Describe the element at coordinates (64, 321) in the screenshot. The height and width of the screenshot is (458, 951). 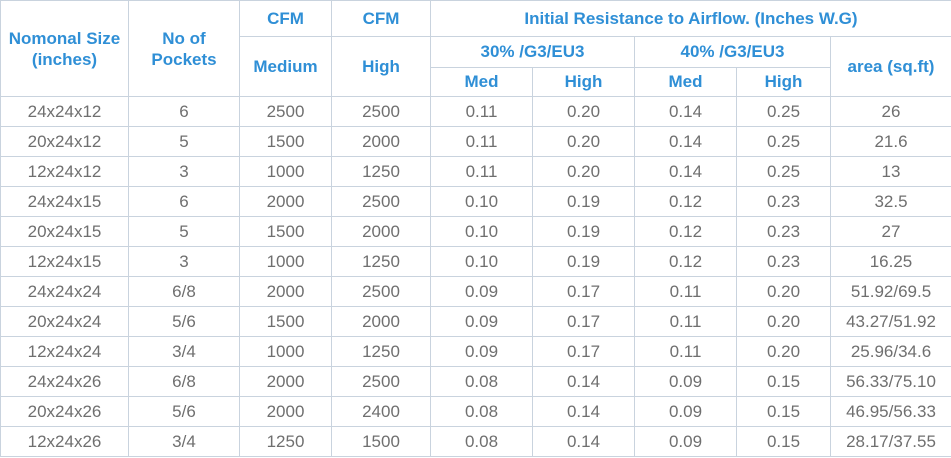
I see `cell-nominal-size: 20x24x24` at that location.